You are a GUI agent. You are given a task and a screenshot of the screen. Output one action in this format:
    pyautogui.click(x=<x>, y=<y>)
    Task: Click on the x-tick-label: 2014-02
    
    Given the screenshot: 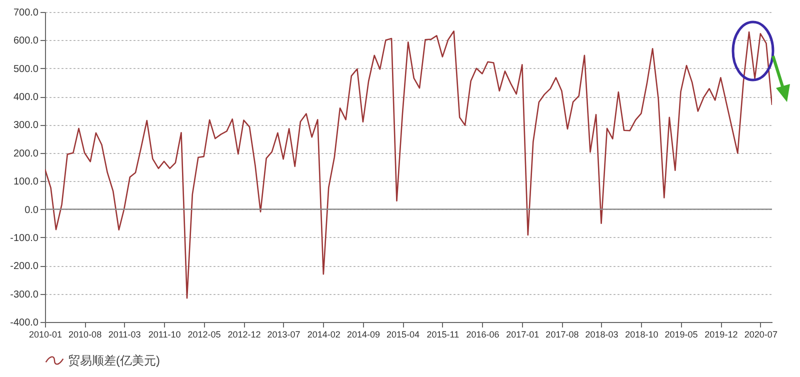 What is the action you would take?
    pyautogui.click(x=323, y=335)
    